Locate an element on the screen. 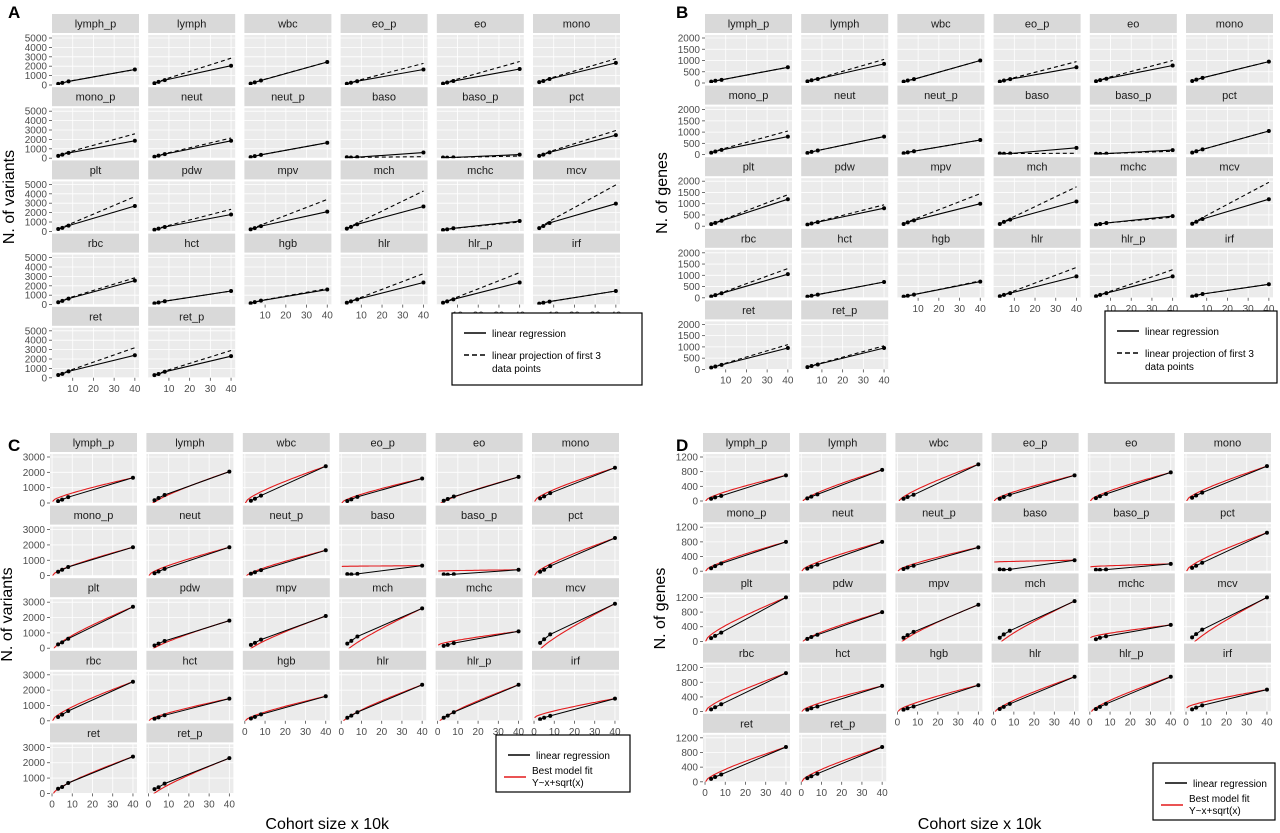 This screenshot has width=1280, height=833. legend-box is located at coordinates (547, 349).